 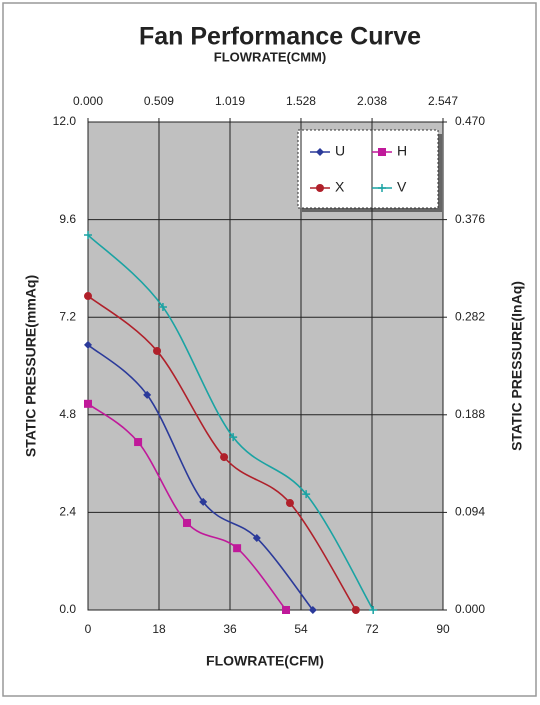 I want to click on x-tick-label: 0, so click(x=88, y=629).